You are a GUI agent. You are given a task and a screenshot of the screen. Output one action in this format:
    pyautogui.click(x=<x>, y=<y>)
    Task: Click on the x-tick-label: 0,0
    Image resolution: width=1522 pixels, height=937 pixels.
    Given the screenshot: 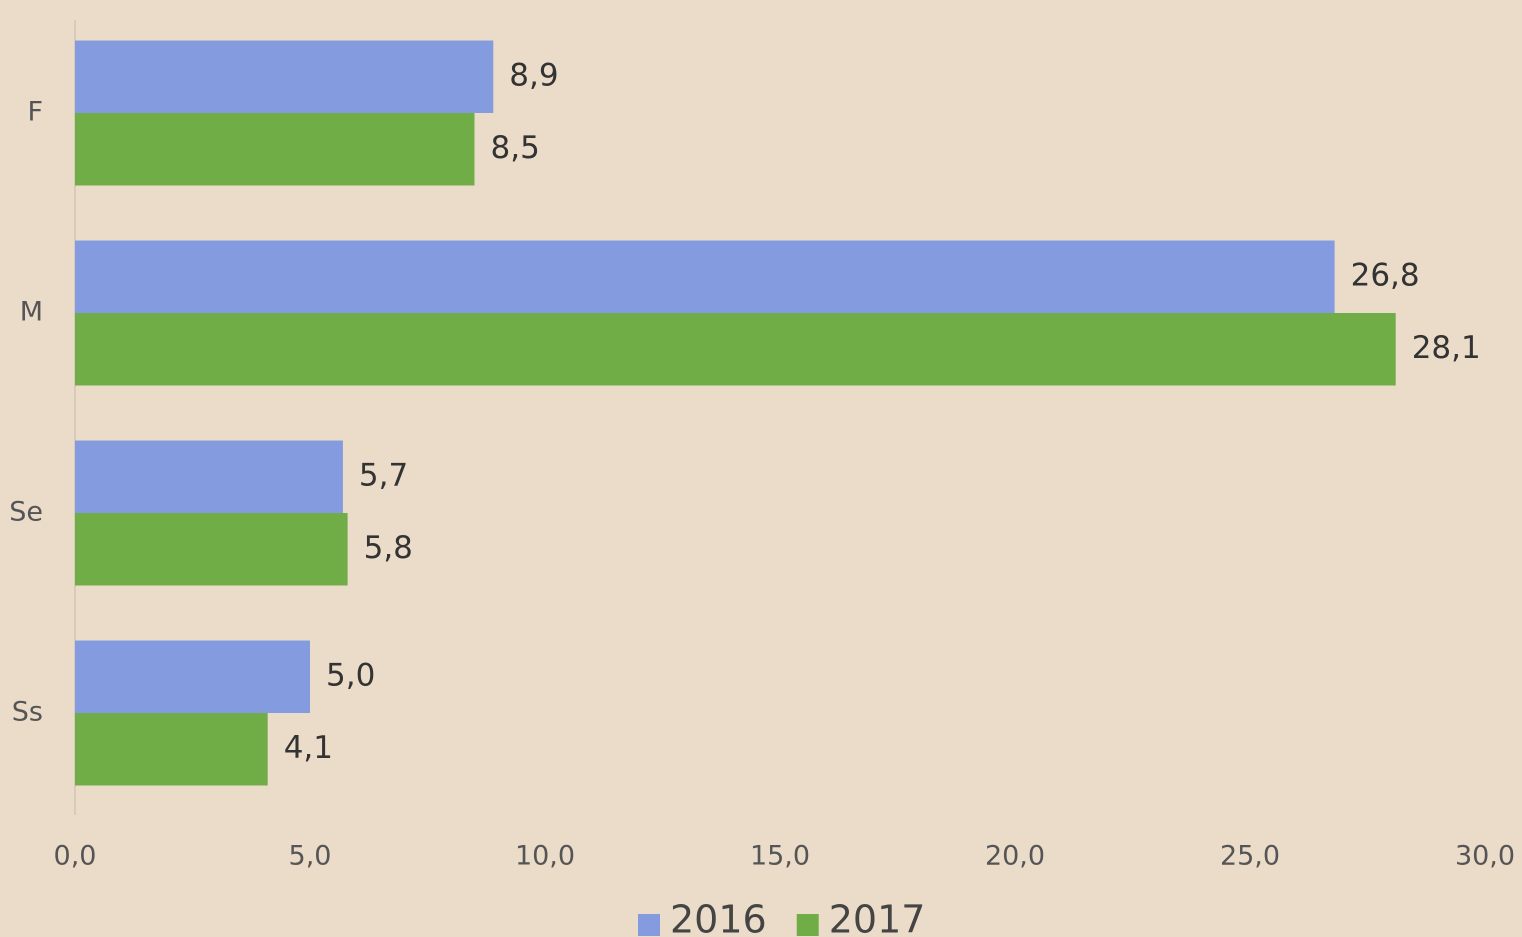 What is the action you would take?
    pyautogui.click(x=75, y=856)
    